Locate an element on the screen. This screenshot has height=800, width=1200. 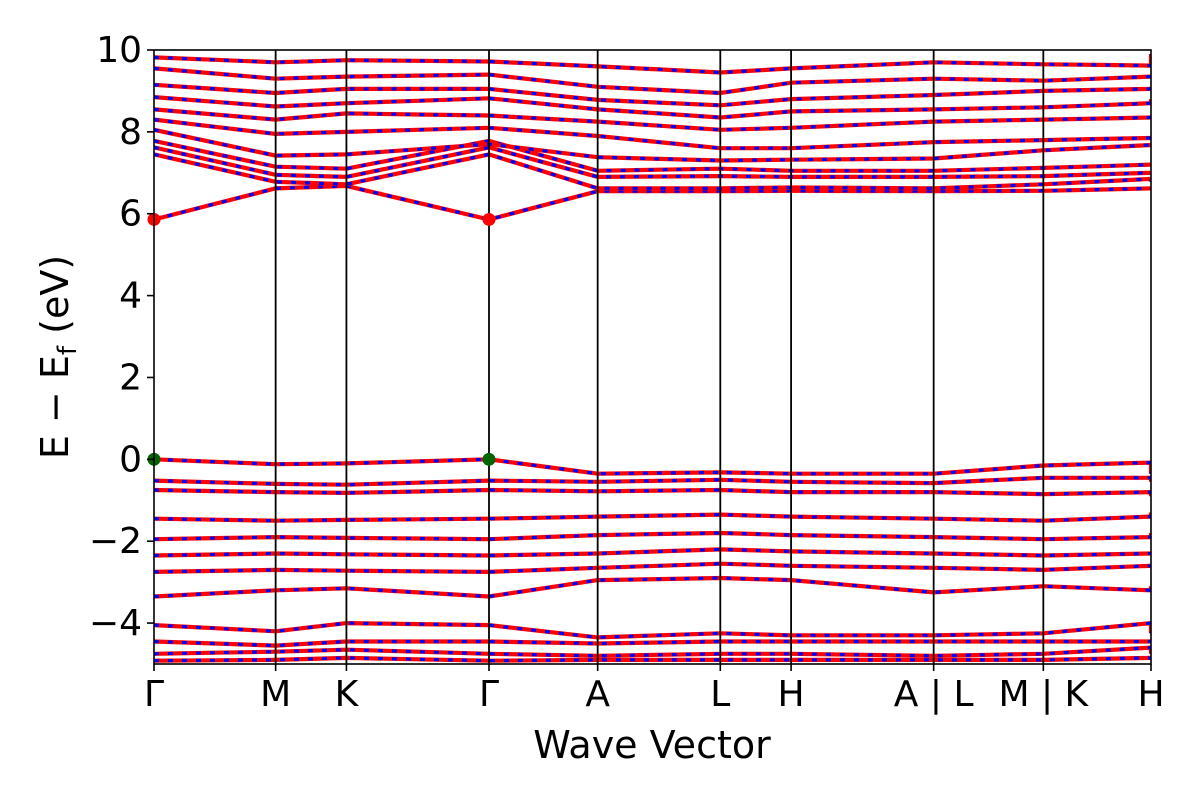
valence-band-4-down is located at coordinates (652, 536).